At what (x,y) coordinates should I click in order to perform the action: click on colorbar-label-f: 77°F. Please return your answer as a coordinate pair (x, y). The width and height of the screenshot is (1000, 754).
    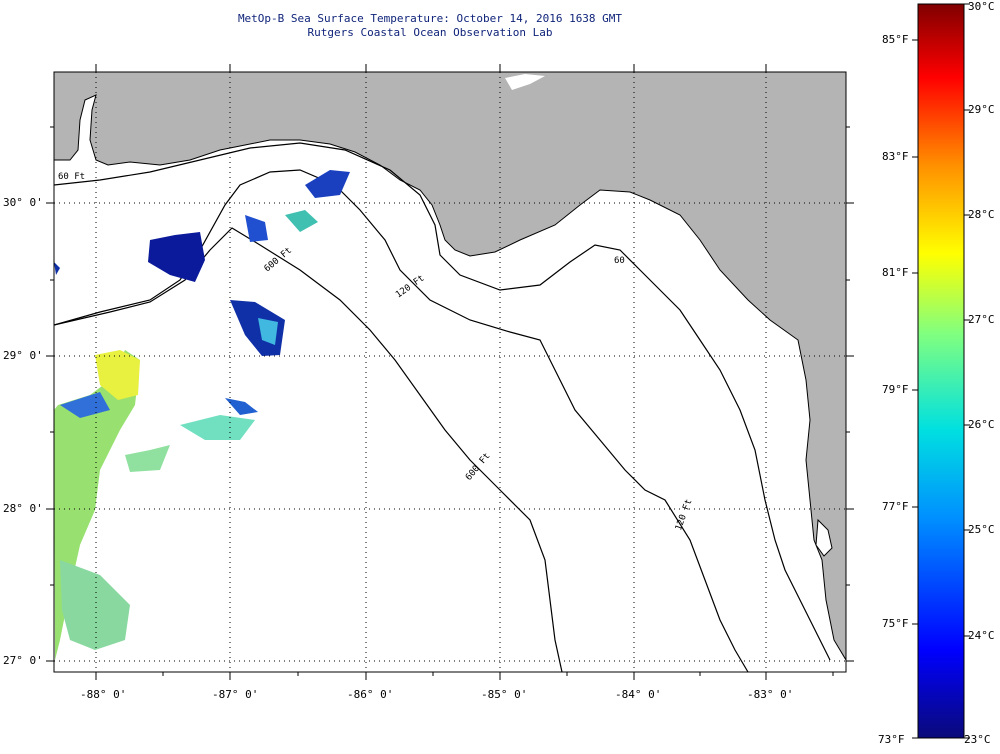
    Looking at the image, I should click on (895, 506).